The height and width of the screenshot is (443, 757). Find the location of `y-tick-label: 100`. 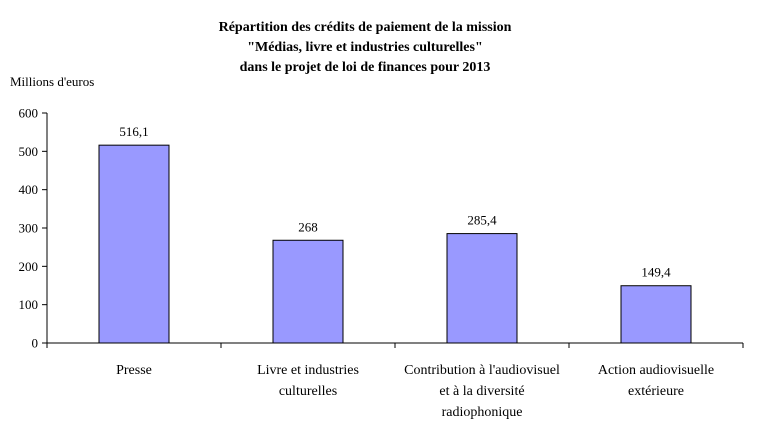

y-tick-label: 100 is located at coordinates (29, 304).